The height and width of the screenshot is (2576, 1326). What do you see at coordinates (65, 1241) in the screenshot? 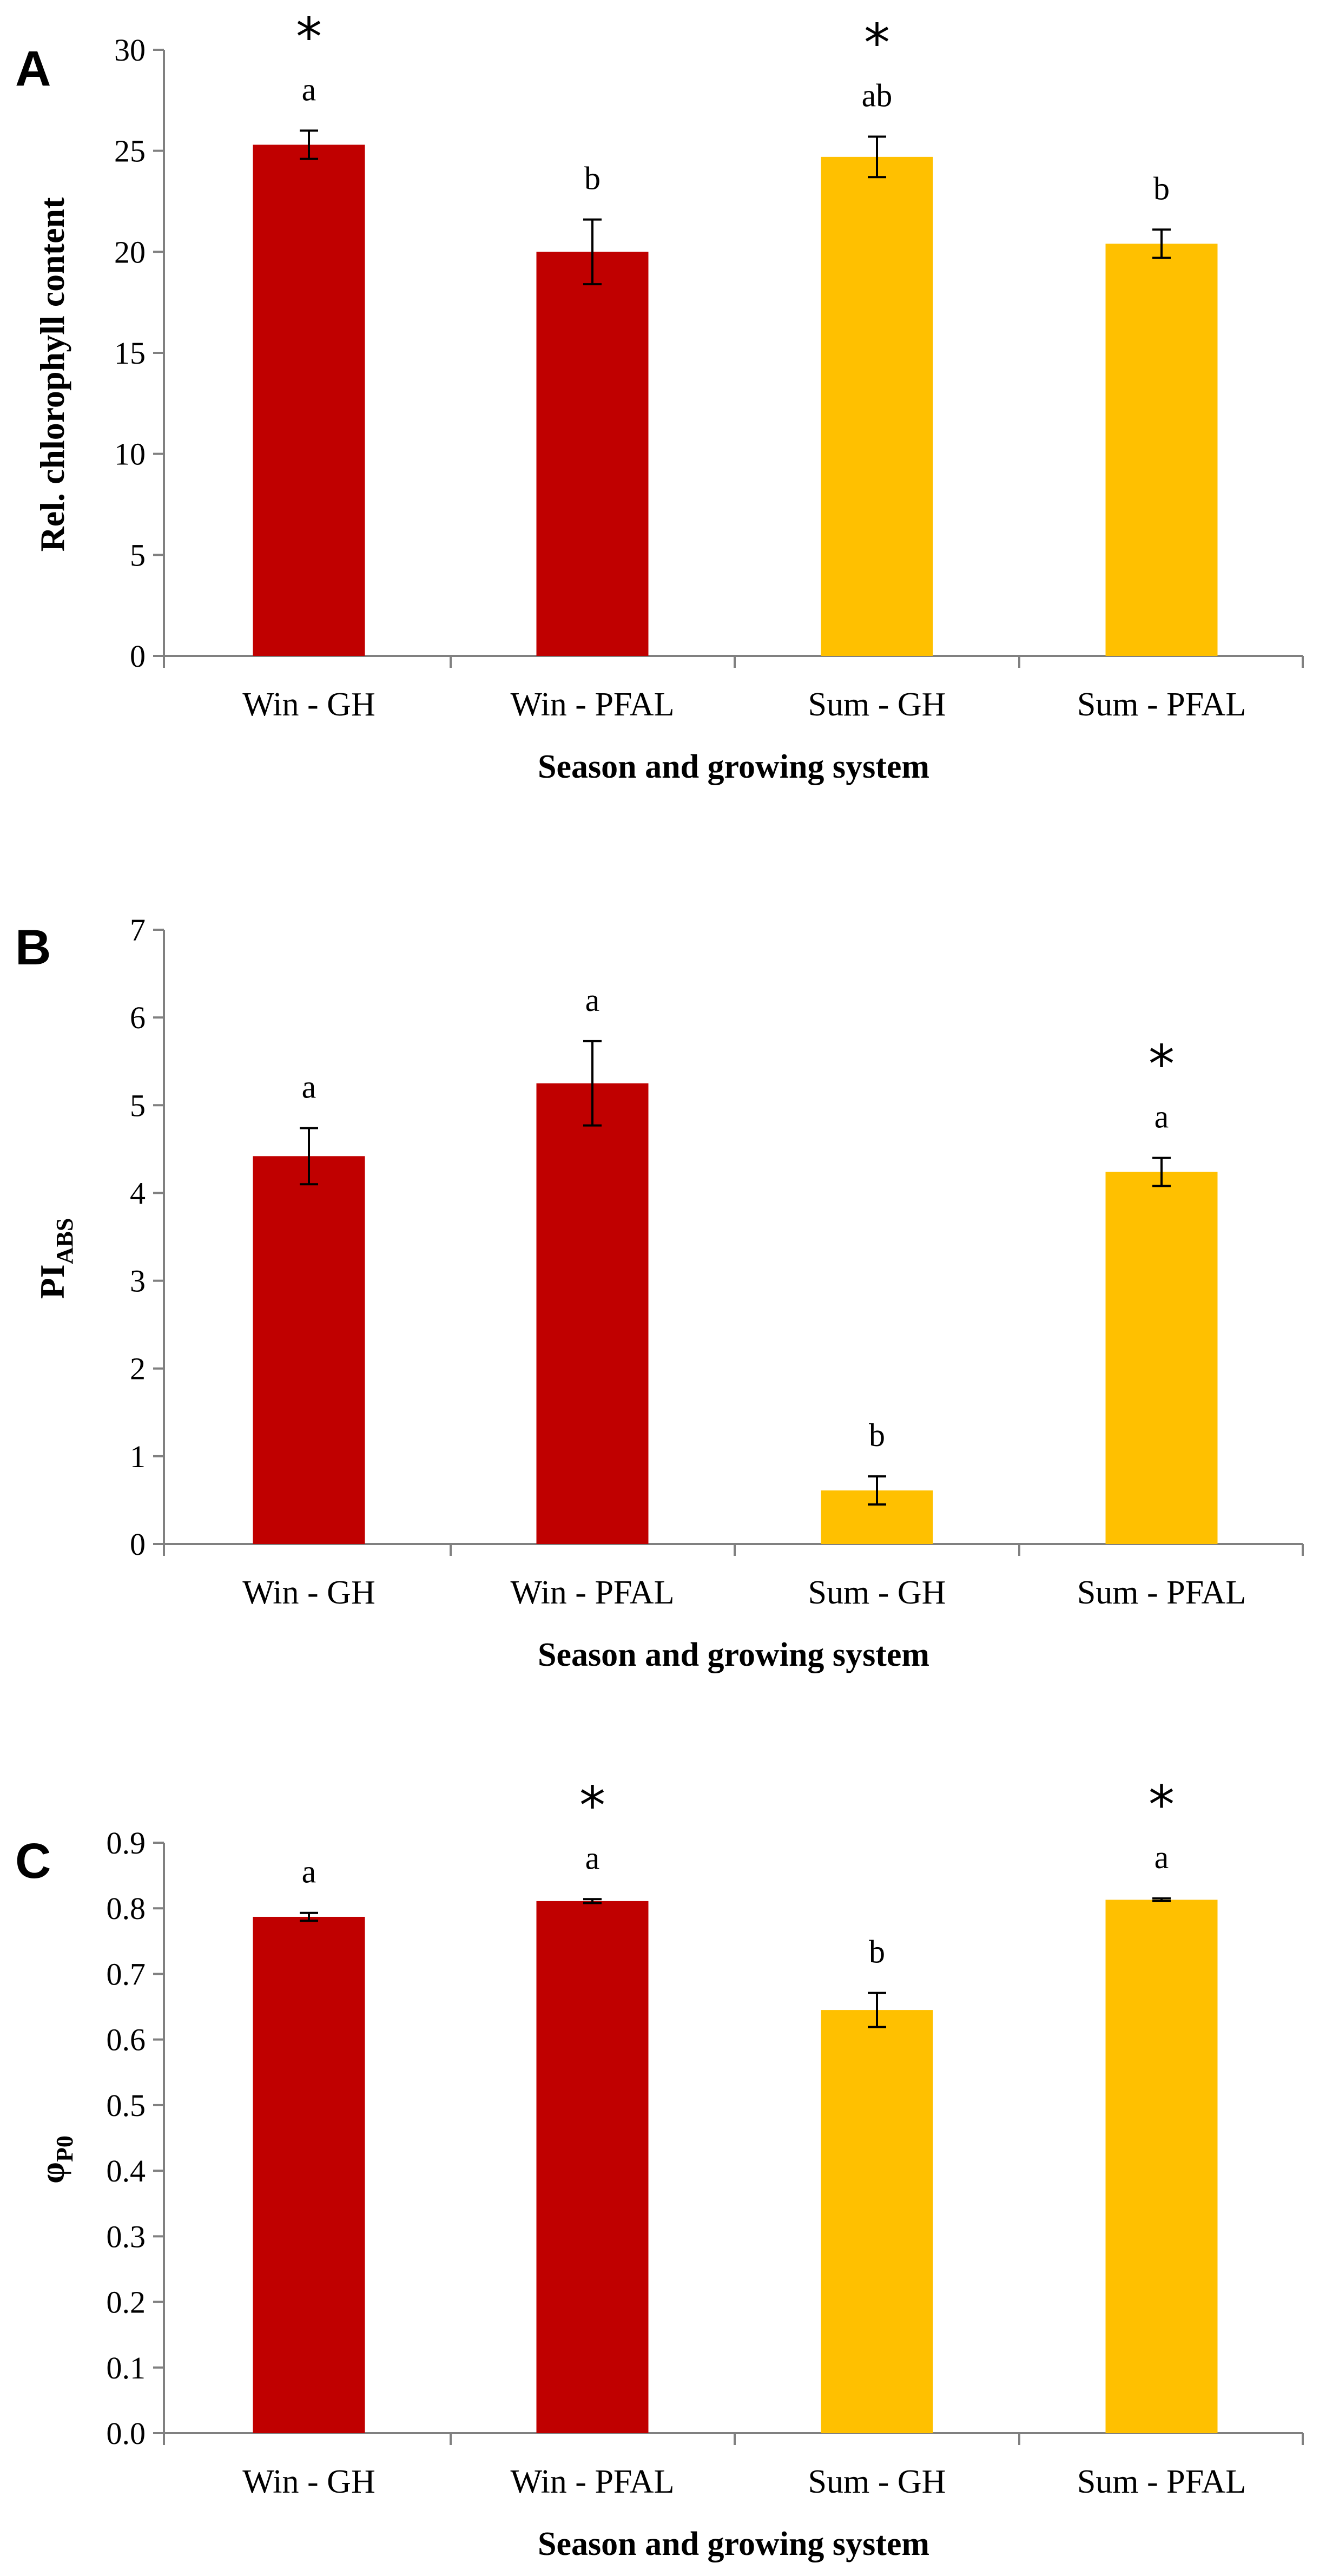
I see `y-axis-label-subscript: ABS` at bounding box center [65, 1241].